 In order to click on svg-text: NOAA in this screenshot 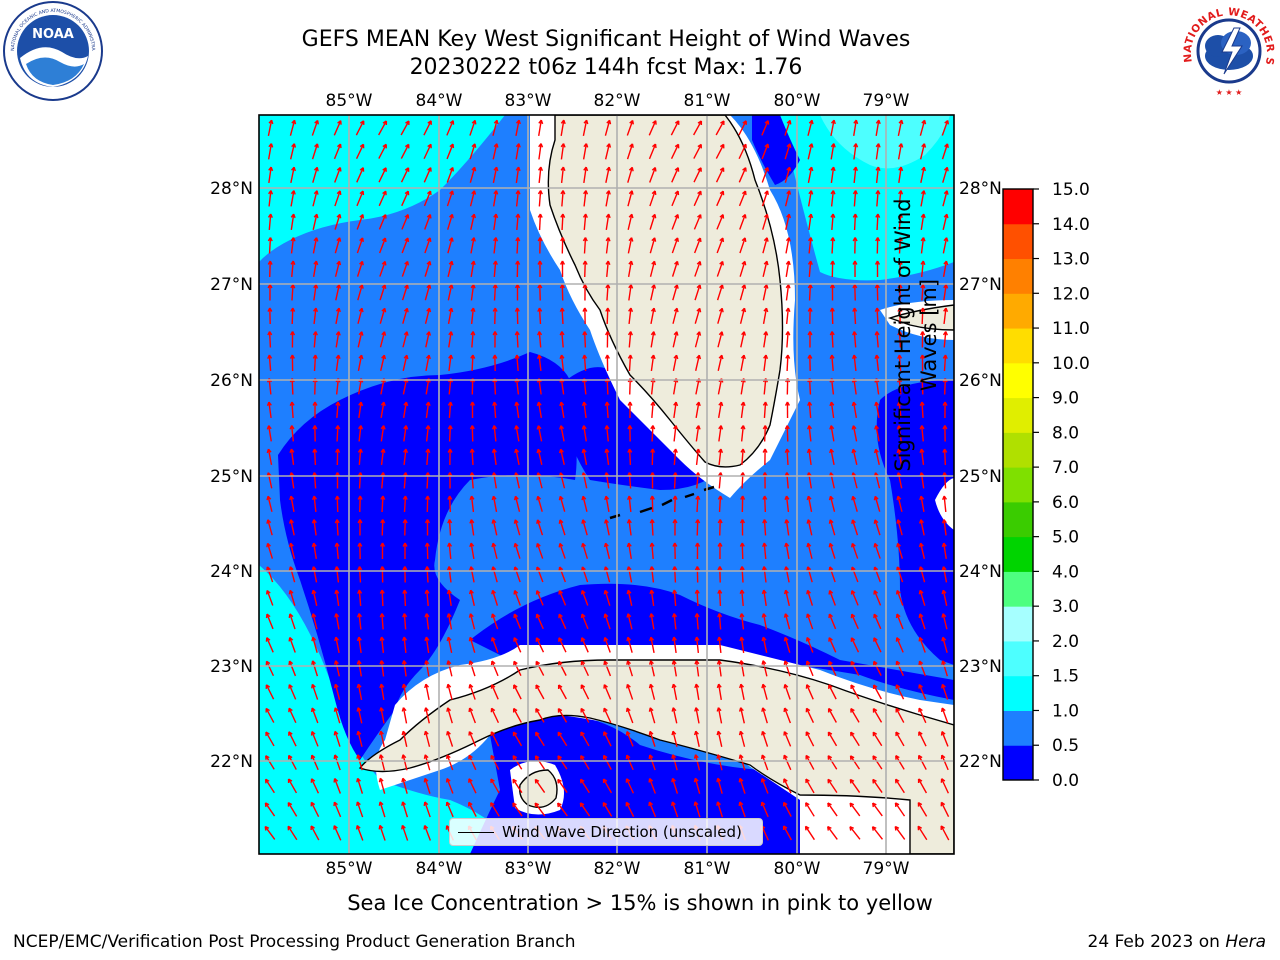, I will do `click(53, 34)`.